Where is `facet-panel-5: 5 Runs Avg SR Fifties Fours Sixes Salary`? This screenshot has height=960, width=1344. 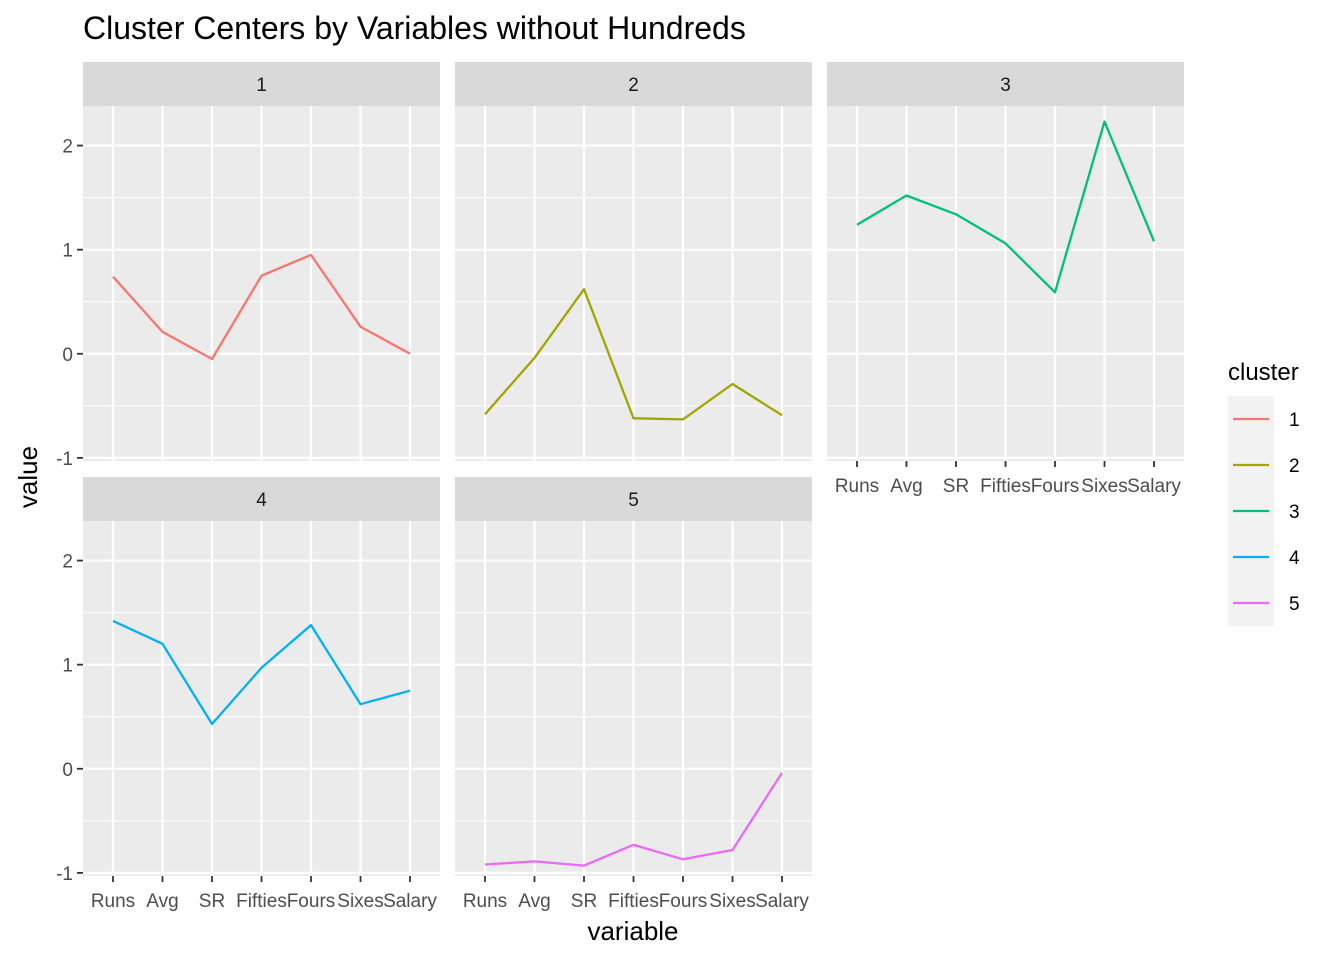
facet-panel-5: 5 Runs Avg SR Fifties Fours Sixes Salary is located at coordinates (633, 694).